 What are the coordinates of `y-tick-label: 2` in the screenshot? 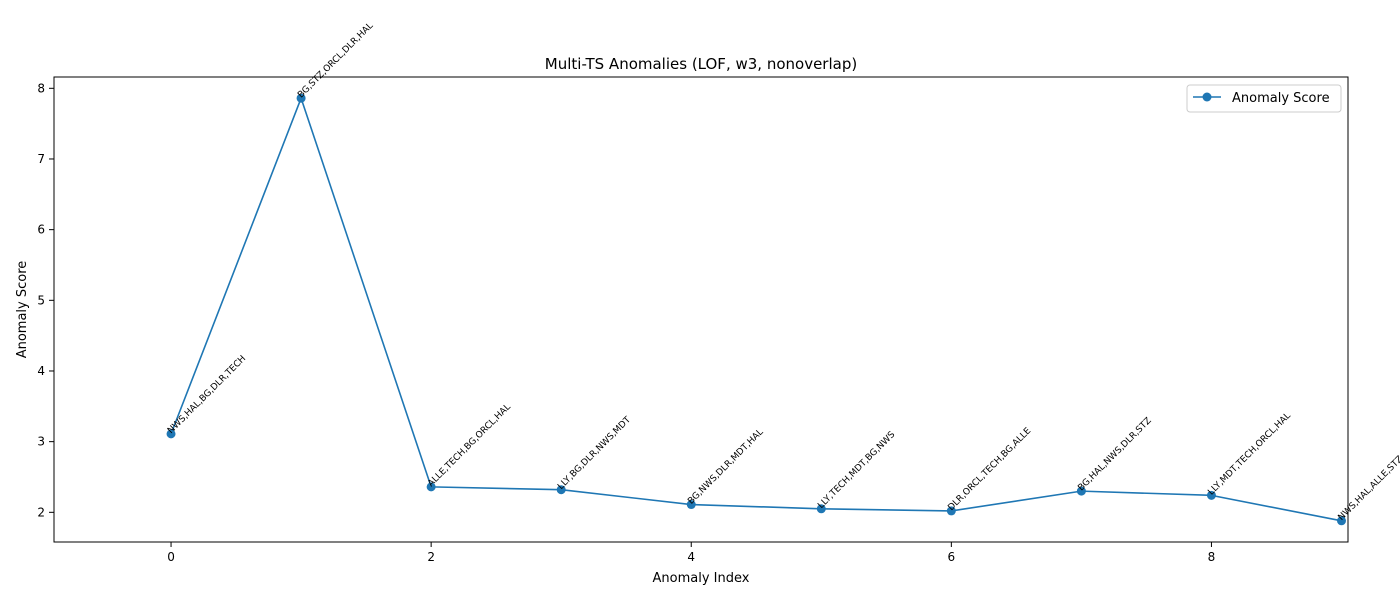 It's located at (41, 512).